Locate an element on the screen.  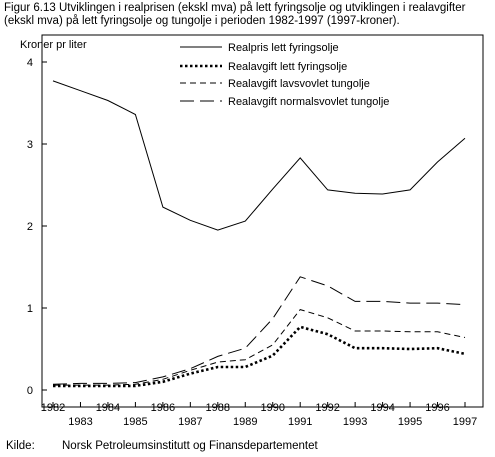
source-label: Kilde: is located at coordinates (20, 446).